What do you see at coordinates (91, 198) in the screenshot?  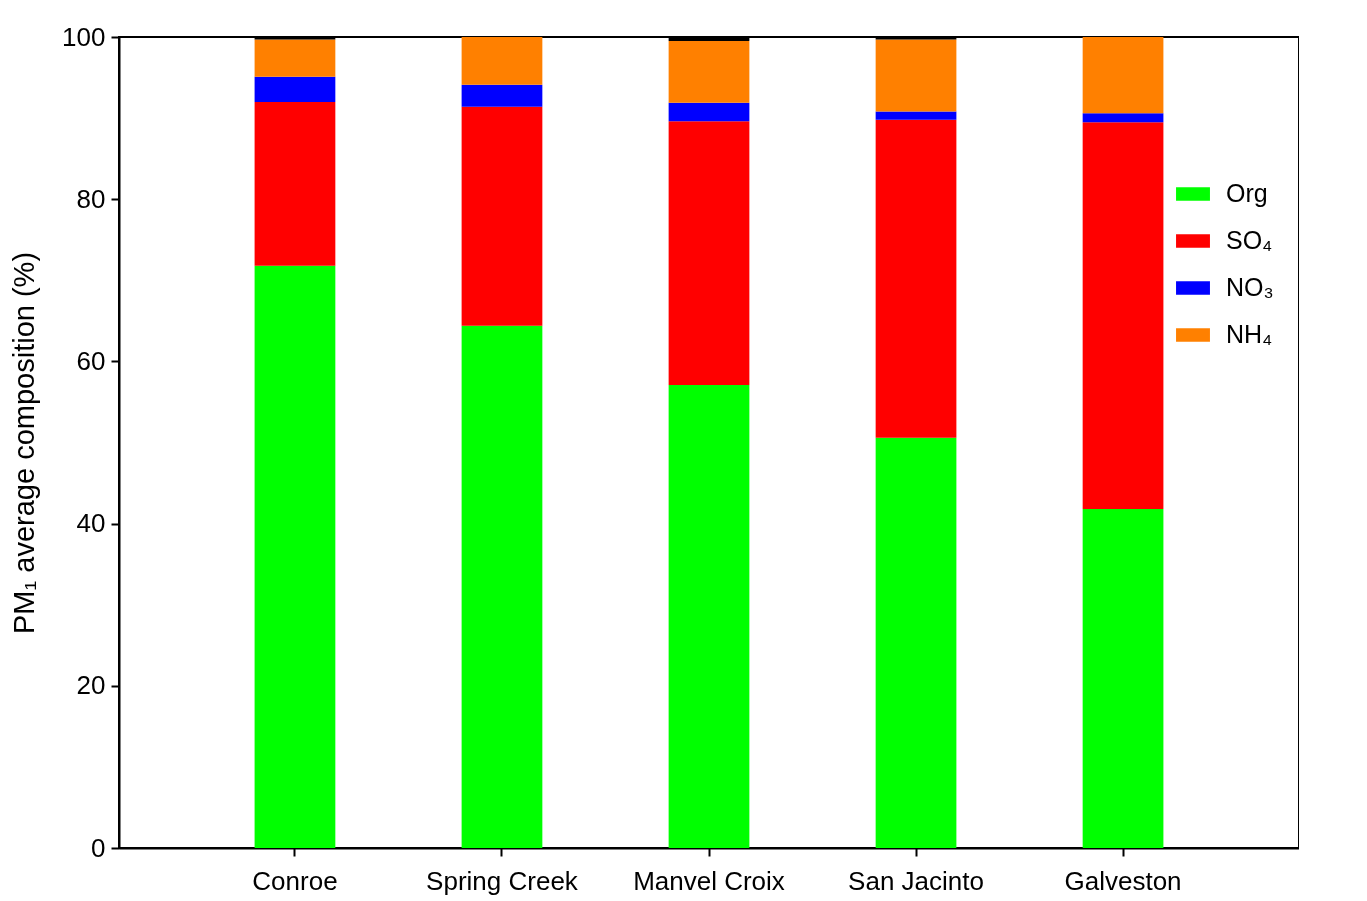 I see `y-tick-label: 80` at bounding box center [91, 198].